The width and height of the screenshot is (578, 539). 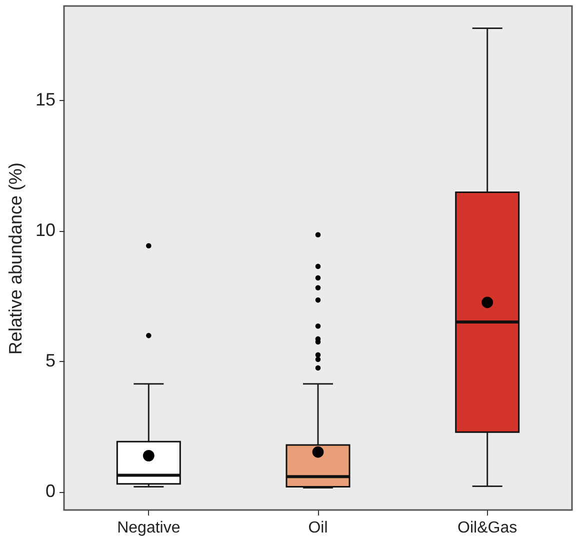 I want to click on x-tick-label: Oil, so click(x=318, y=528).